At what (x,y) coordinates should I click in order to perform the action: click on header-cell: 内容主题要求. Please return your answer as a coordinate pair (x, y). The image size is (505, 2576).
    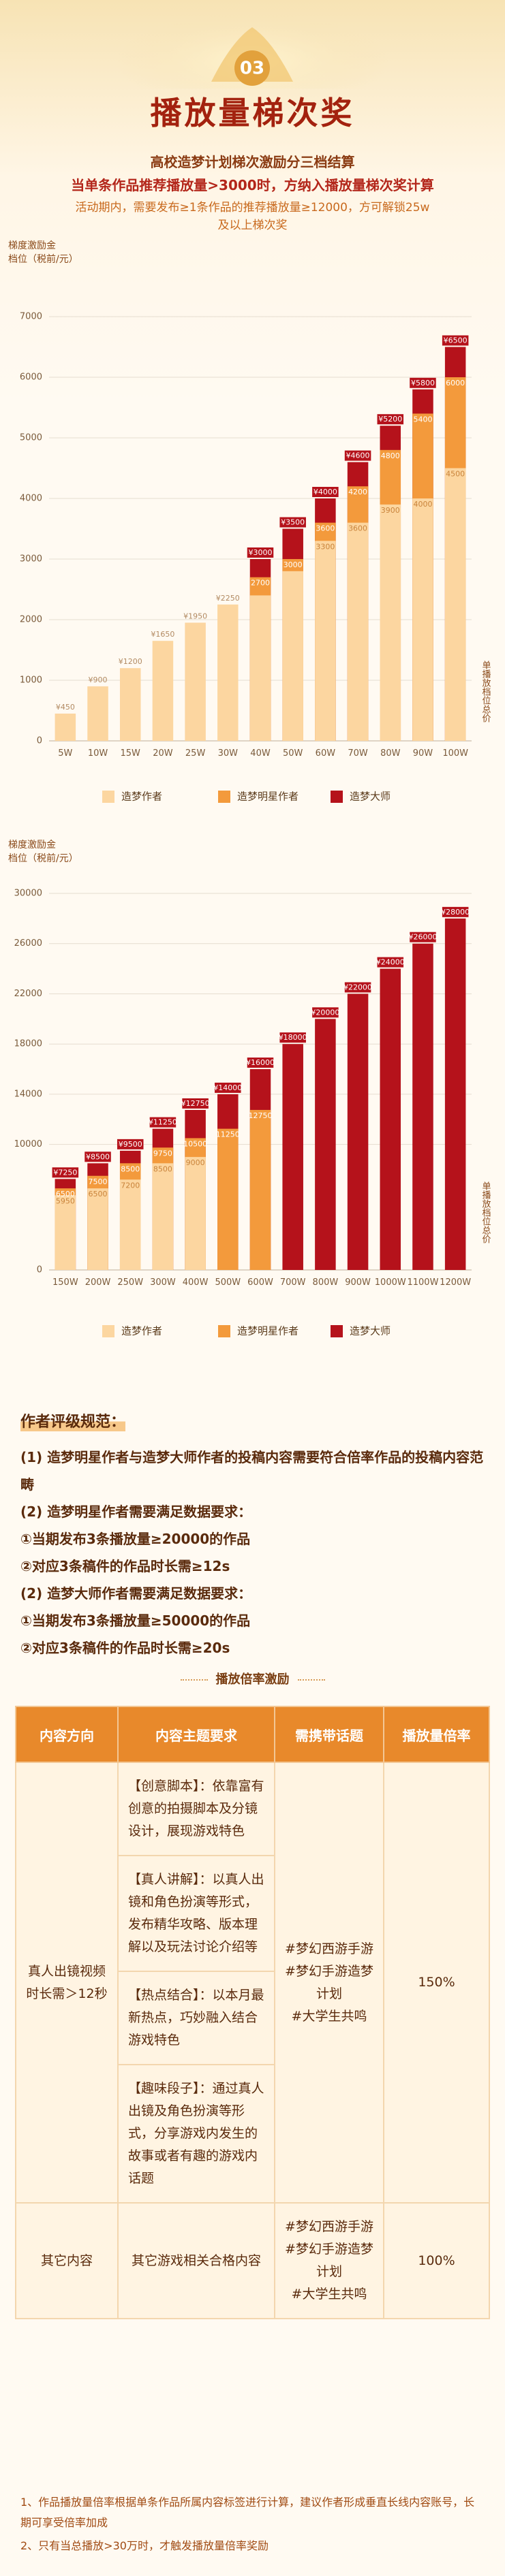
    Looking at the image, I should click on (196, 1735).